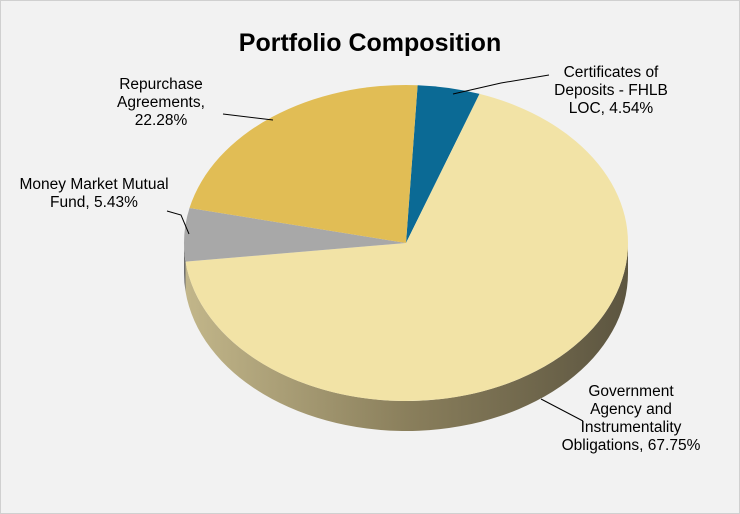  I want to click on category-name: Money Market Mutual Fund,, so click(94, 193).